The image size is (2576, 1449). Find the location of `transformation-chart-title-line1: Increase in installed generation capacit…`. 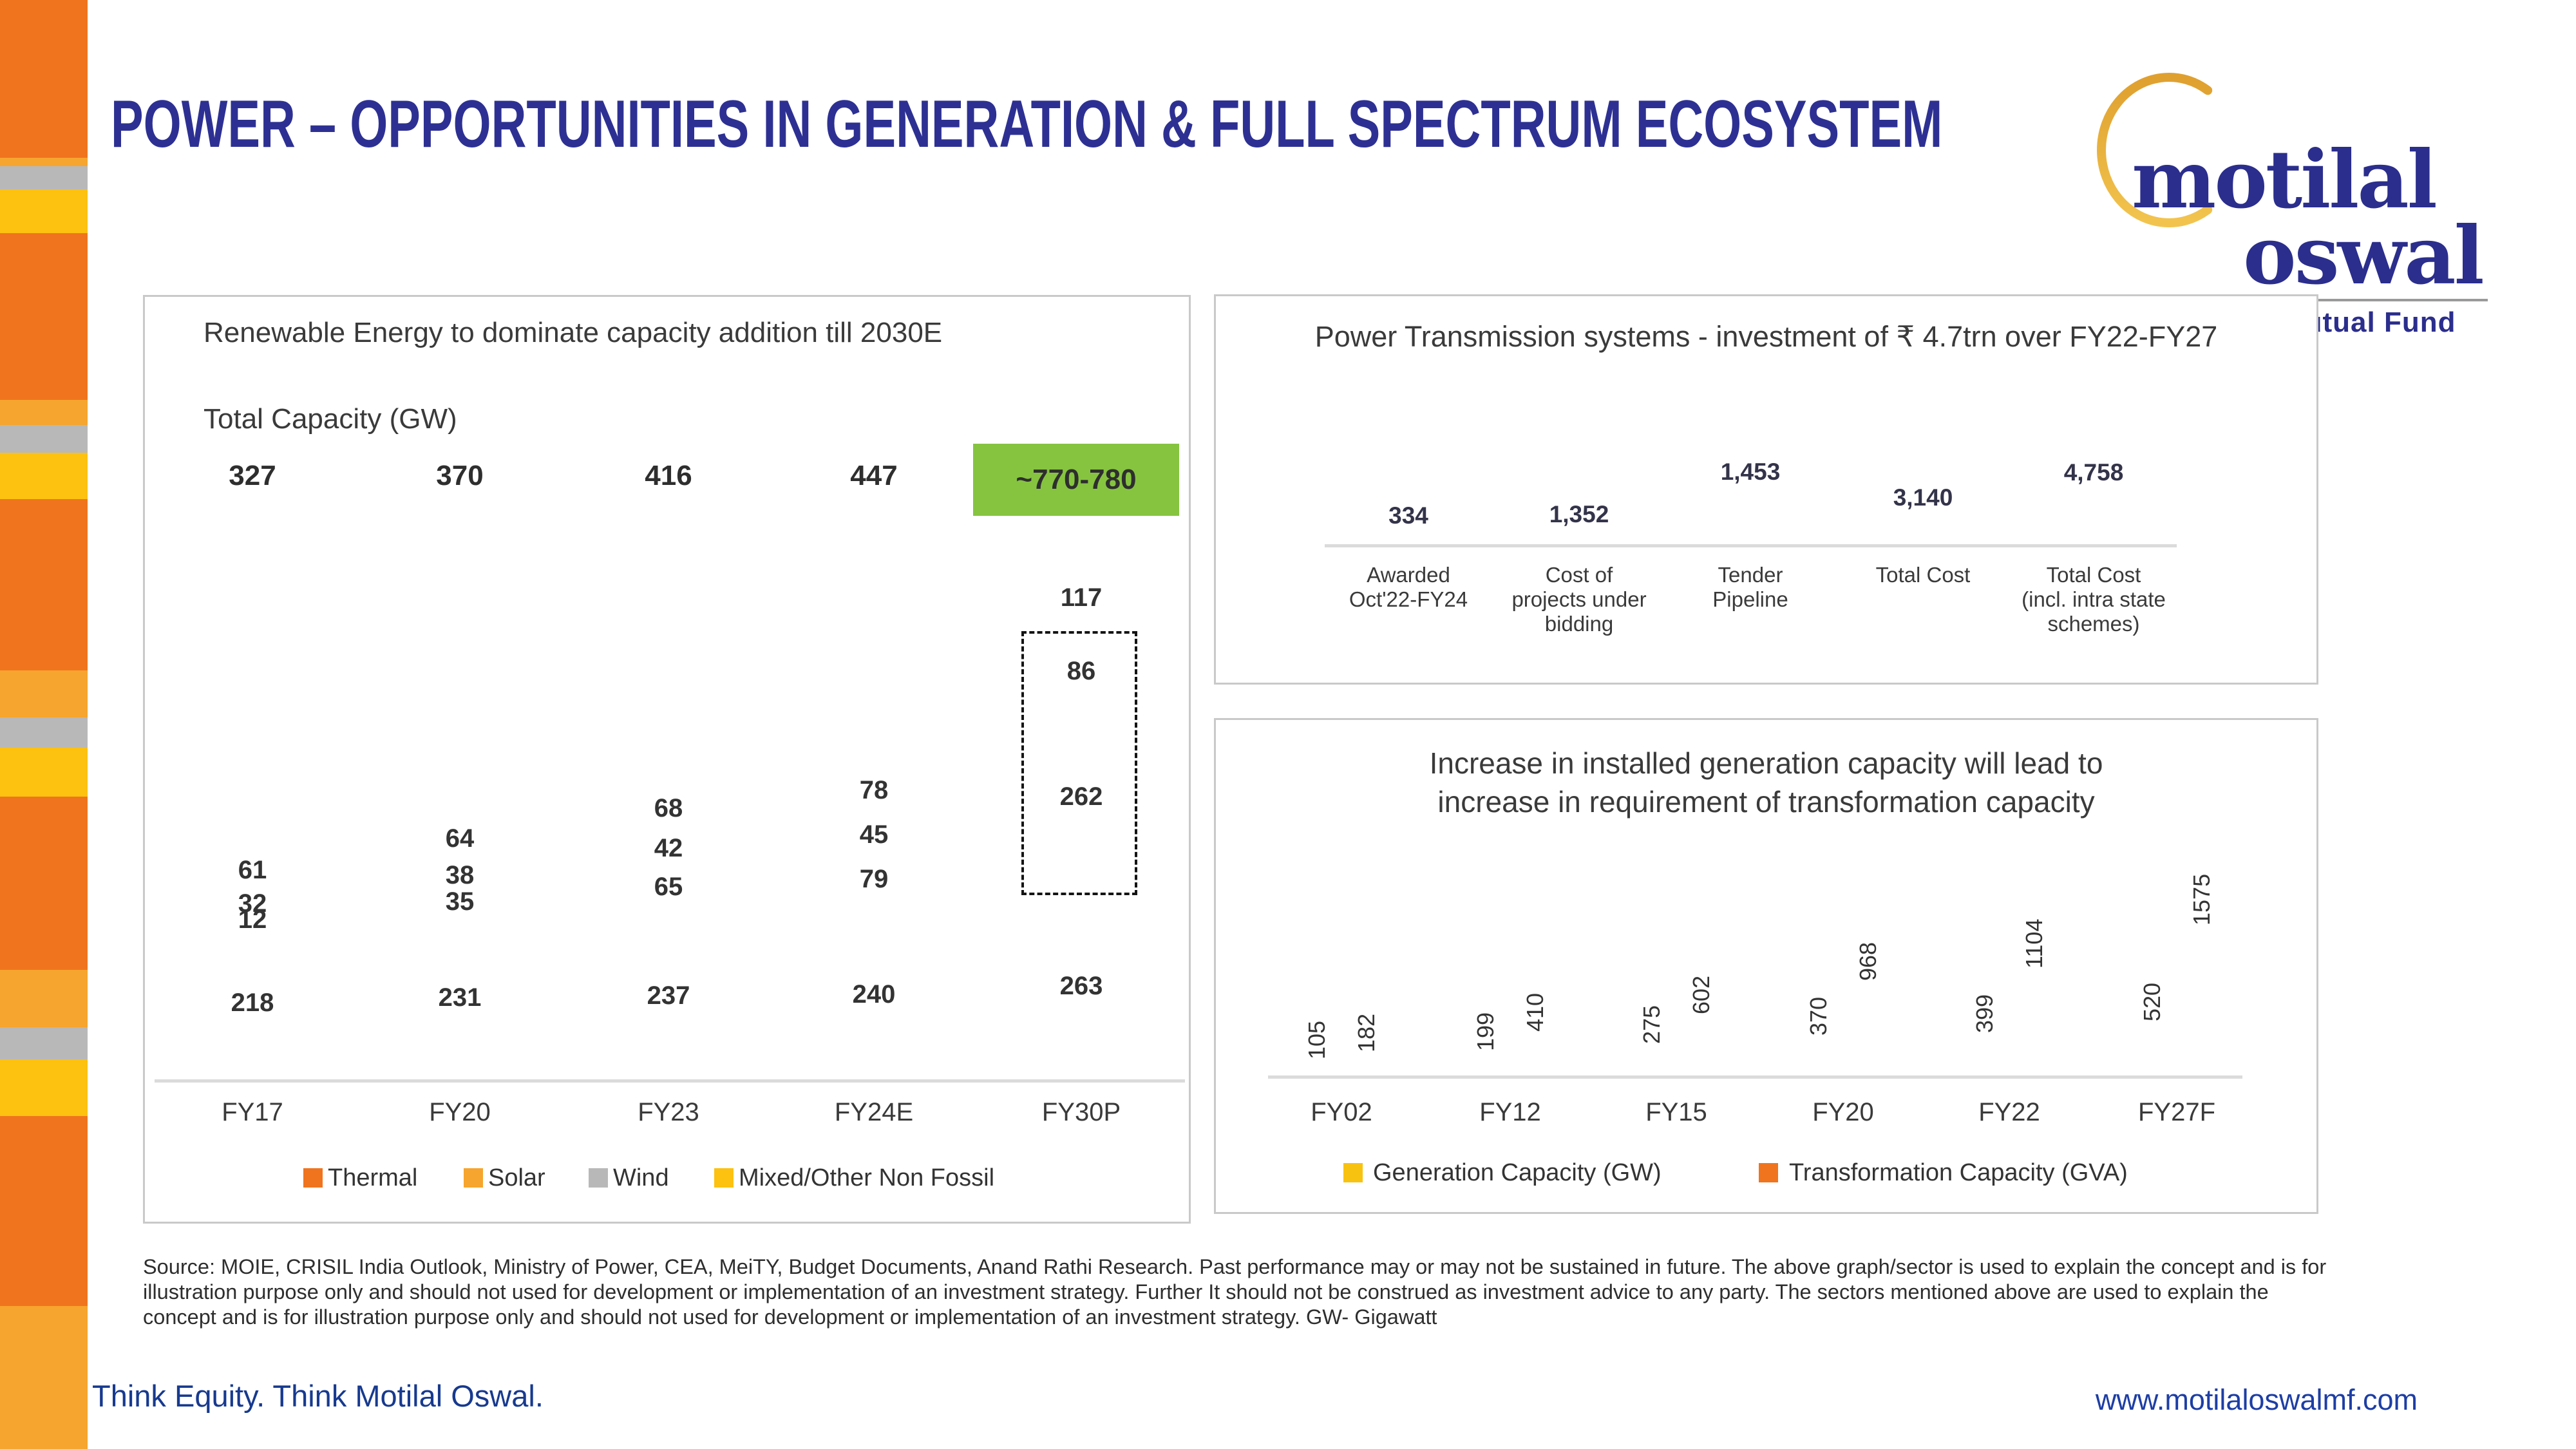

transformation-chart-title-line1: Increase in installed generation capacit… is located at coordinates (1766, 763).